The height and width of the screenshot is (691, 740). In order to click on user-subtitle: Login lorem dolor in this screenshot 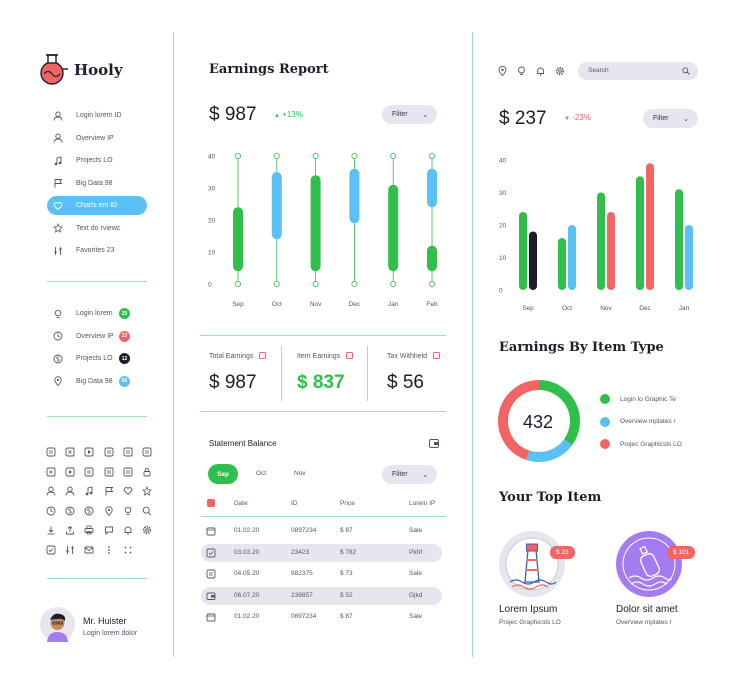, I will do `click(110, 633)`.